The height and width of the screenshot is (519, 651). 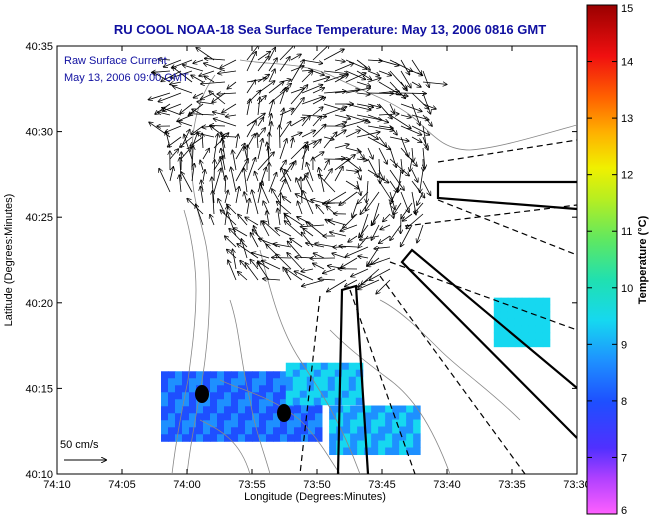 What do you see at coordinates (122, 485) in the screenshot?
I see `x-tick-label: 74:05` at bounding box center [122, 485].